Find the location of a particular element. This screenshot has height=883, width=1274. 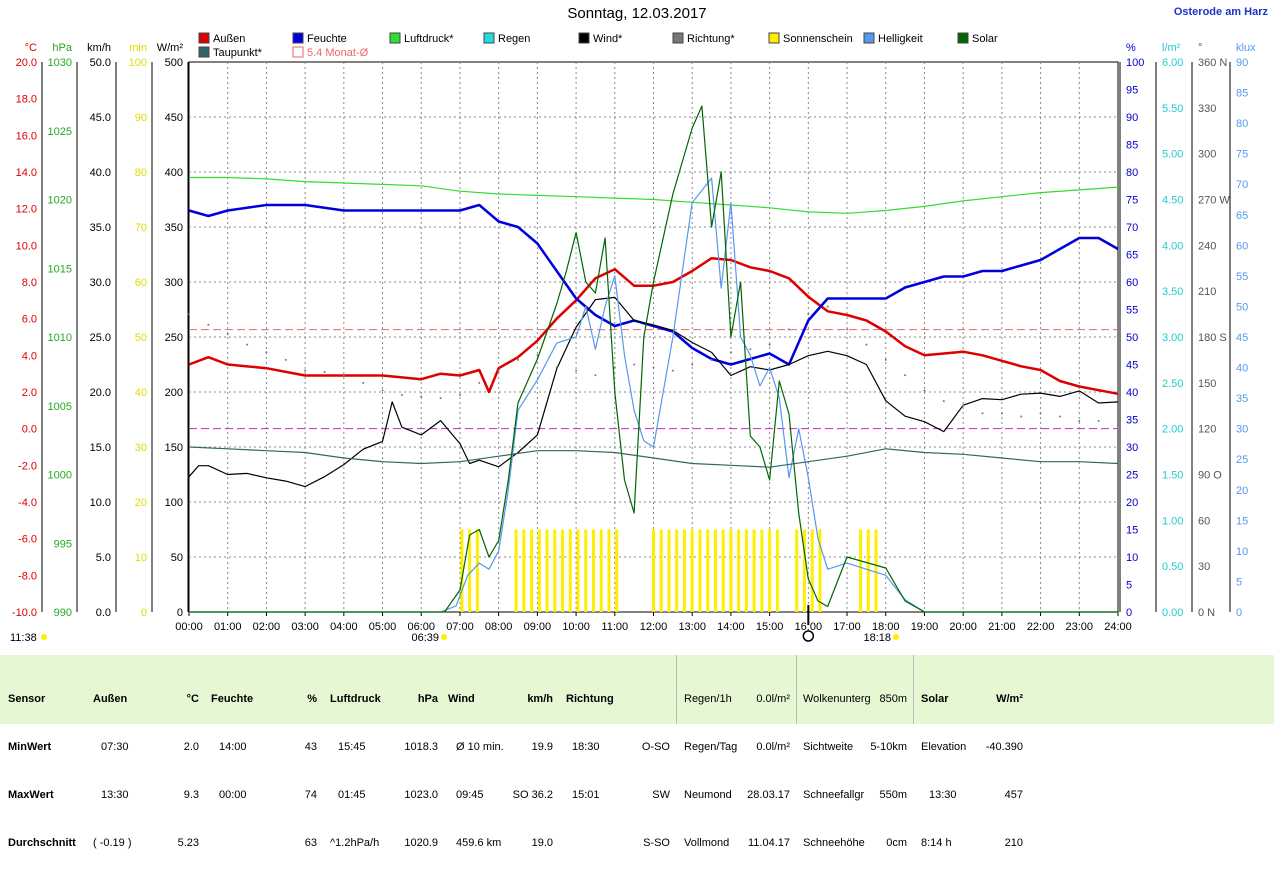

temp-tick-label: -8.0 is located at coordinates (27, 576).